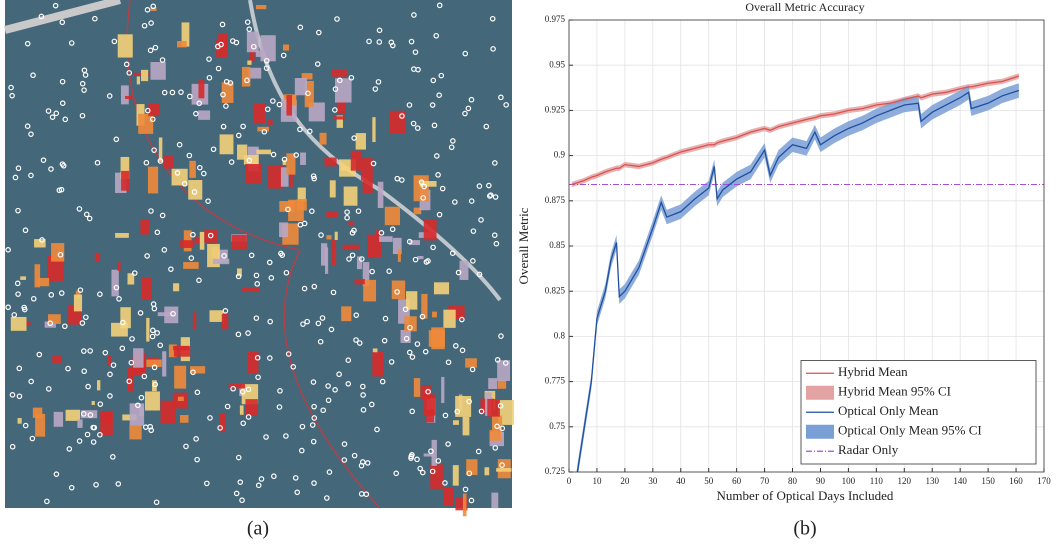  I want to click on x-tick-label: 90, so click(821, 481).